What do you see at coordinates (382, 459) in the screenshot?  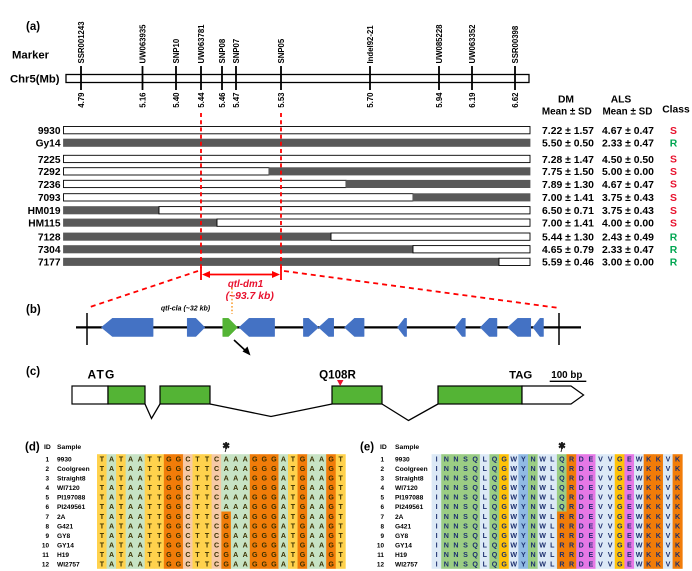 I see `svg-text: 1` at bounding box center [382, 459].